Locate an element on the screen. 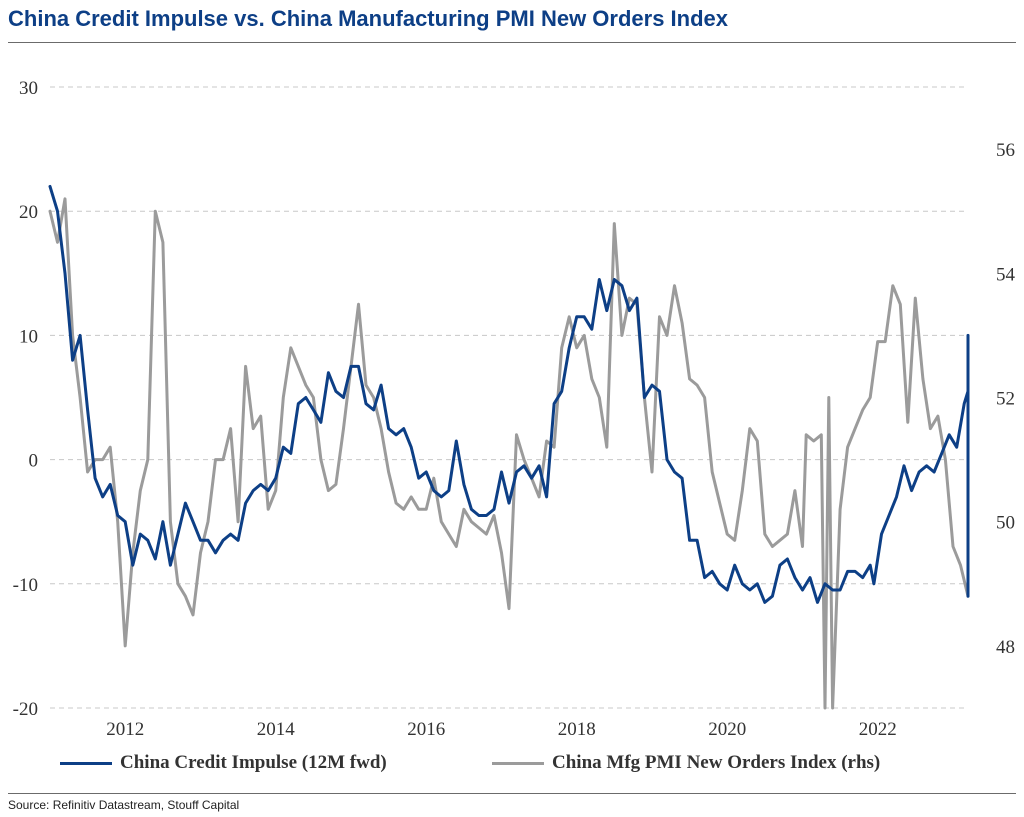  legend-swatch-pmi-new-orders is located at coordinates (518, 763).